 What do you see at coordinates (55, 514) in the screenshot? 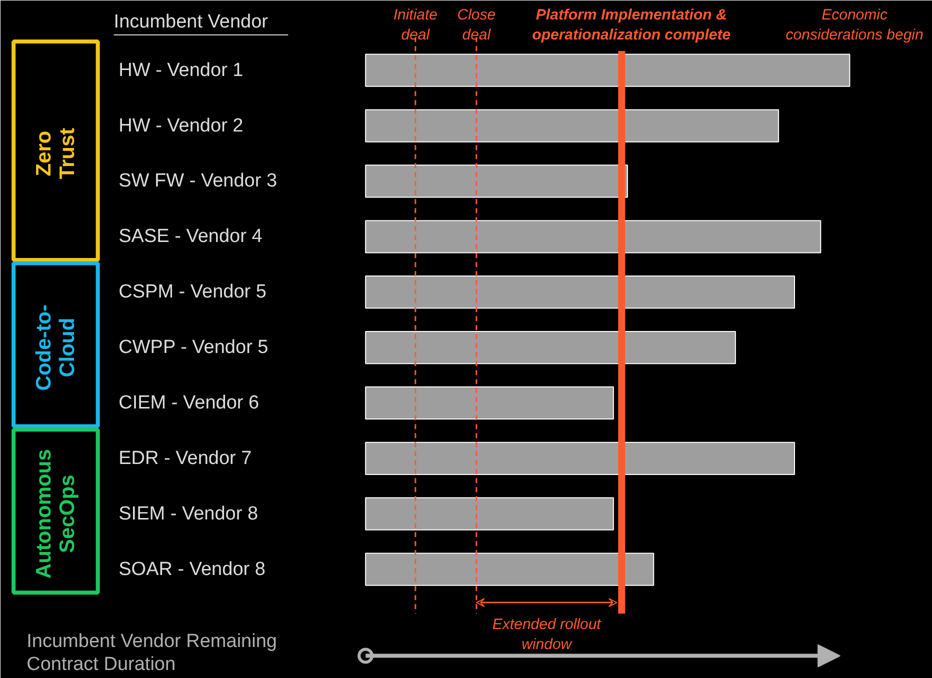
I see `text: Autonomous SecOps` at bounding box center [55, 514].